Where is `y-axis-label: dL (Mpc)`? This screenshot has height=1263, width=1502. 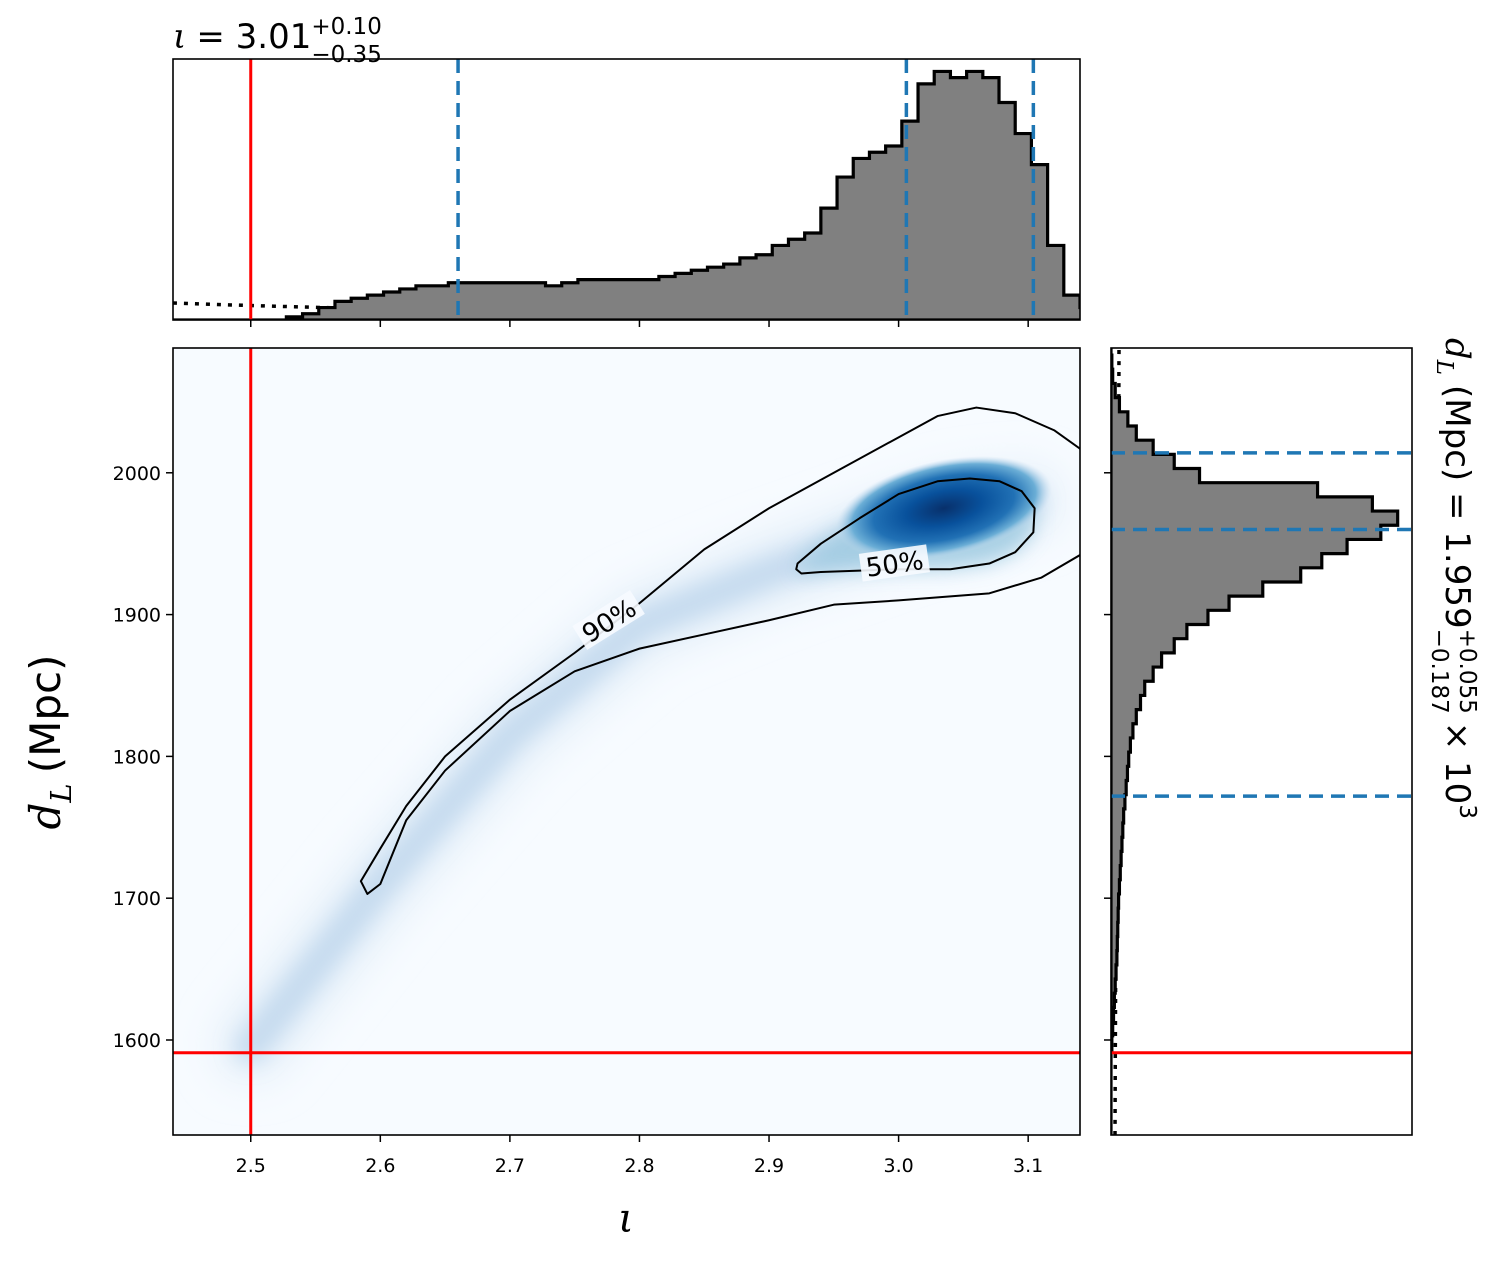
y-axis-label: dL (Mpc) is located at coordinates (49, 742).